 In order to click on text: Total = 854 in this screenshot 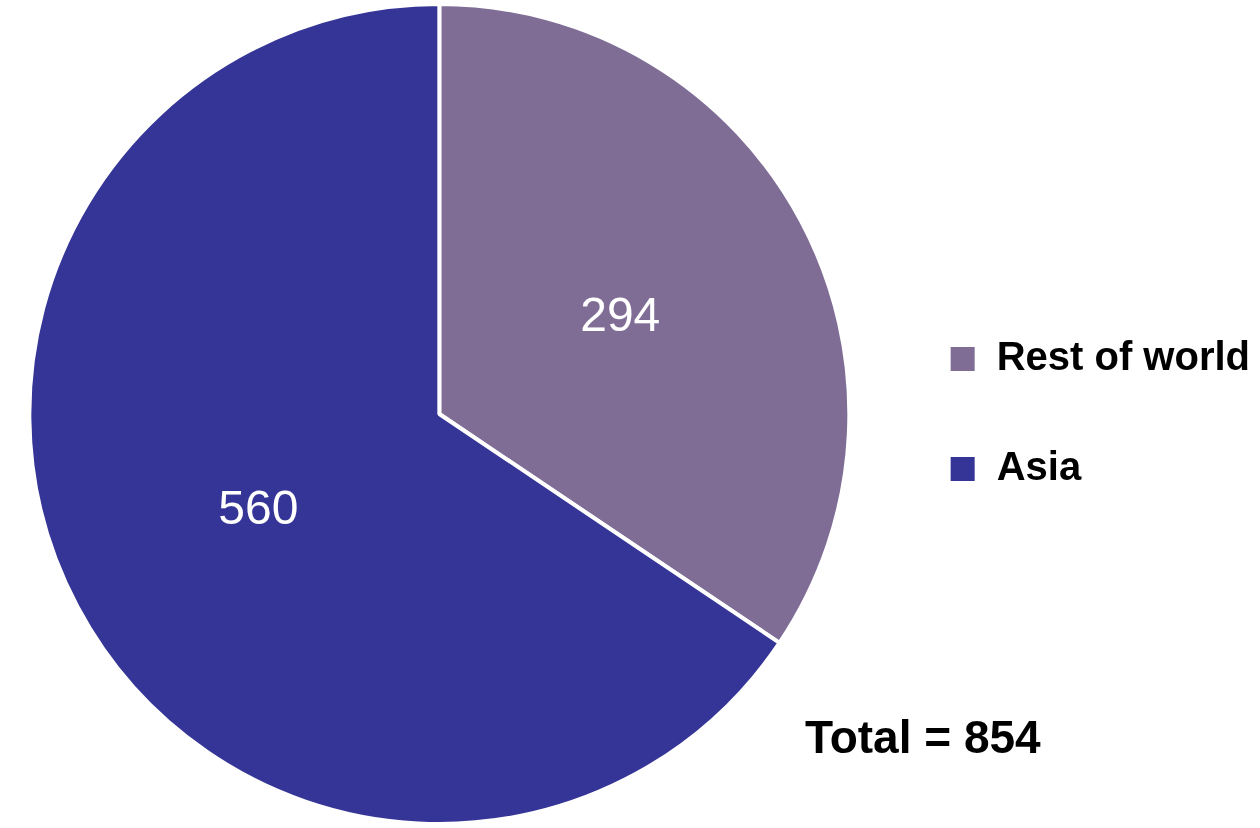, I will do `click(923, 736)`.